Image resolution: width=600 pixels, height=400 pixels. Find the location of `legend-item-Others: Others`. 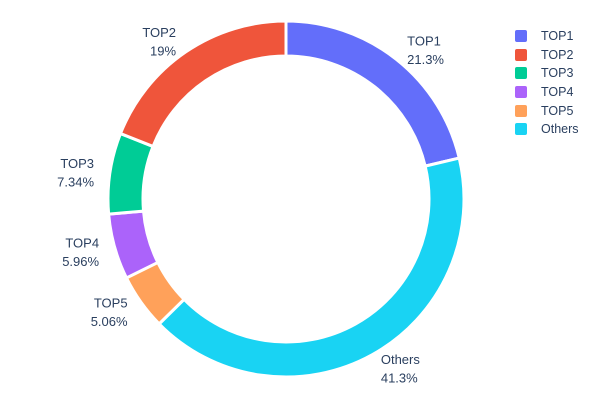

legend-item-Others: Others is located at coordinates (547, 129).